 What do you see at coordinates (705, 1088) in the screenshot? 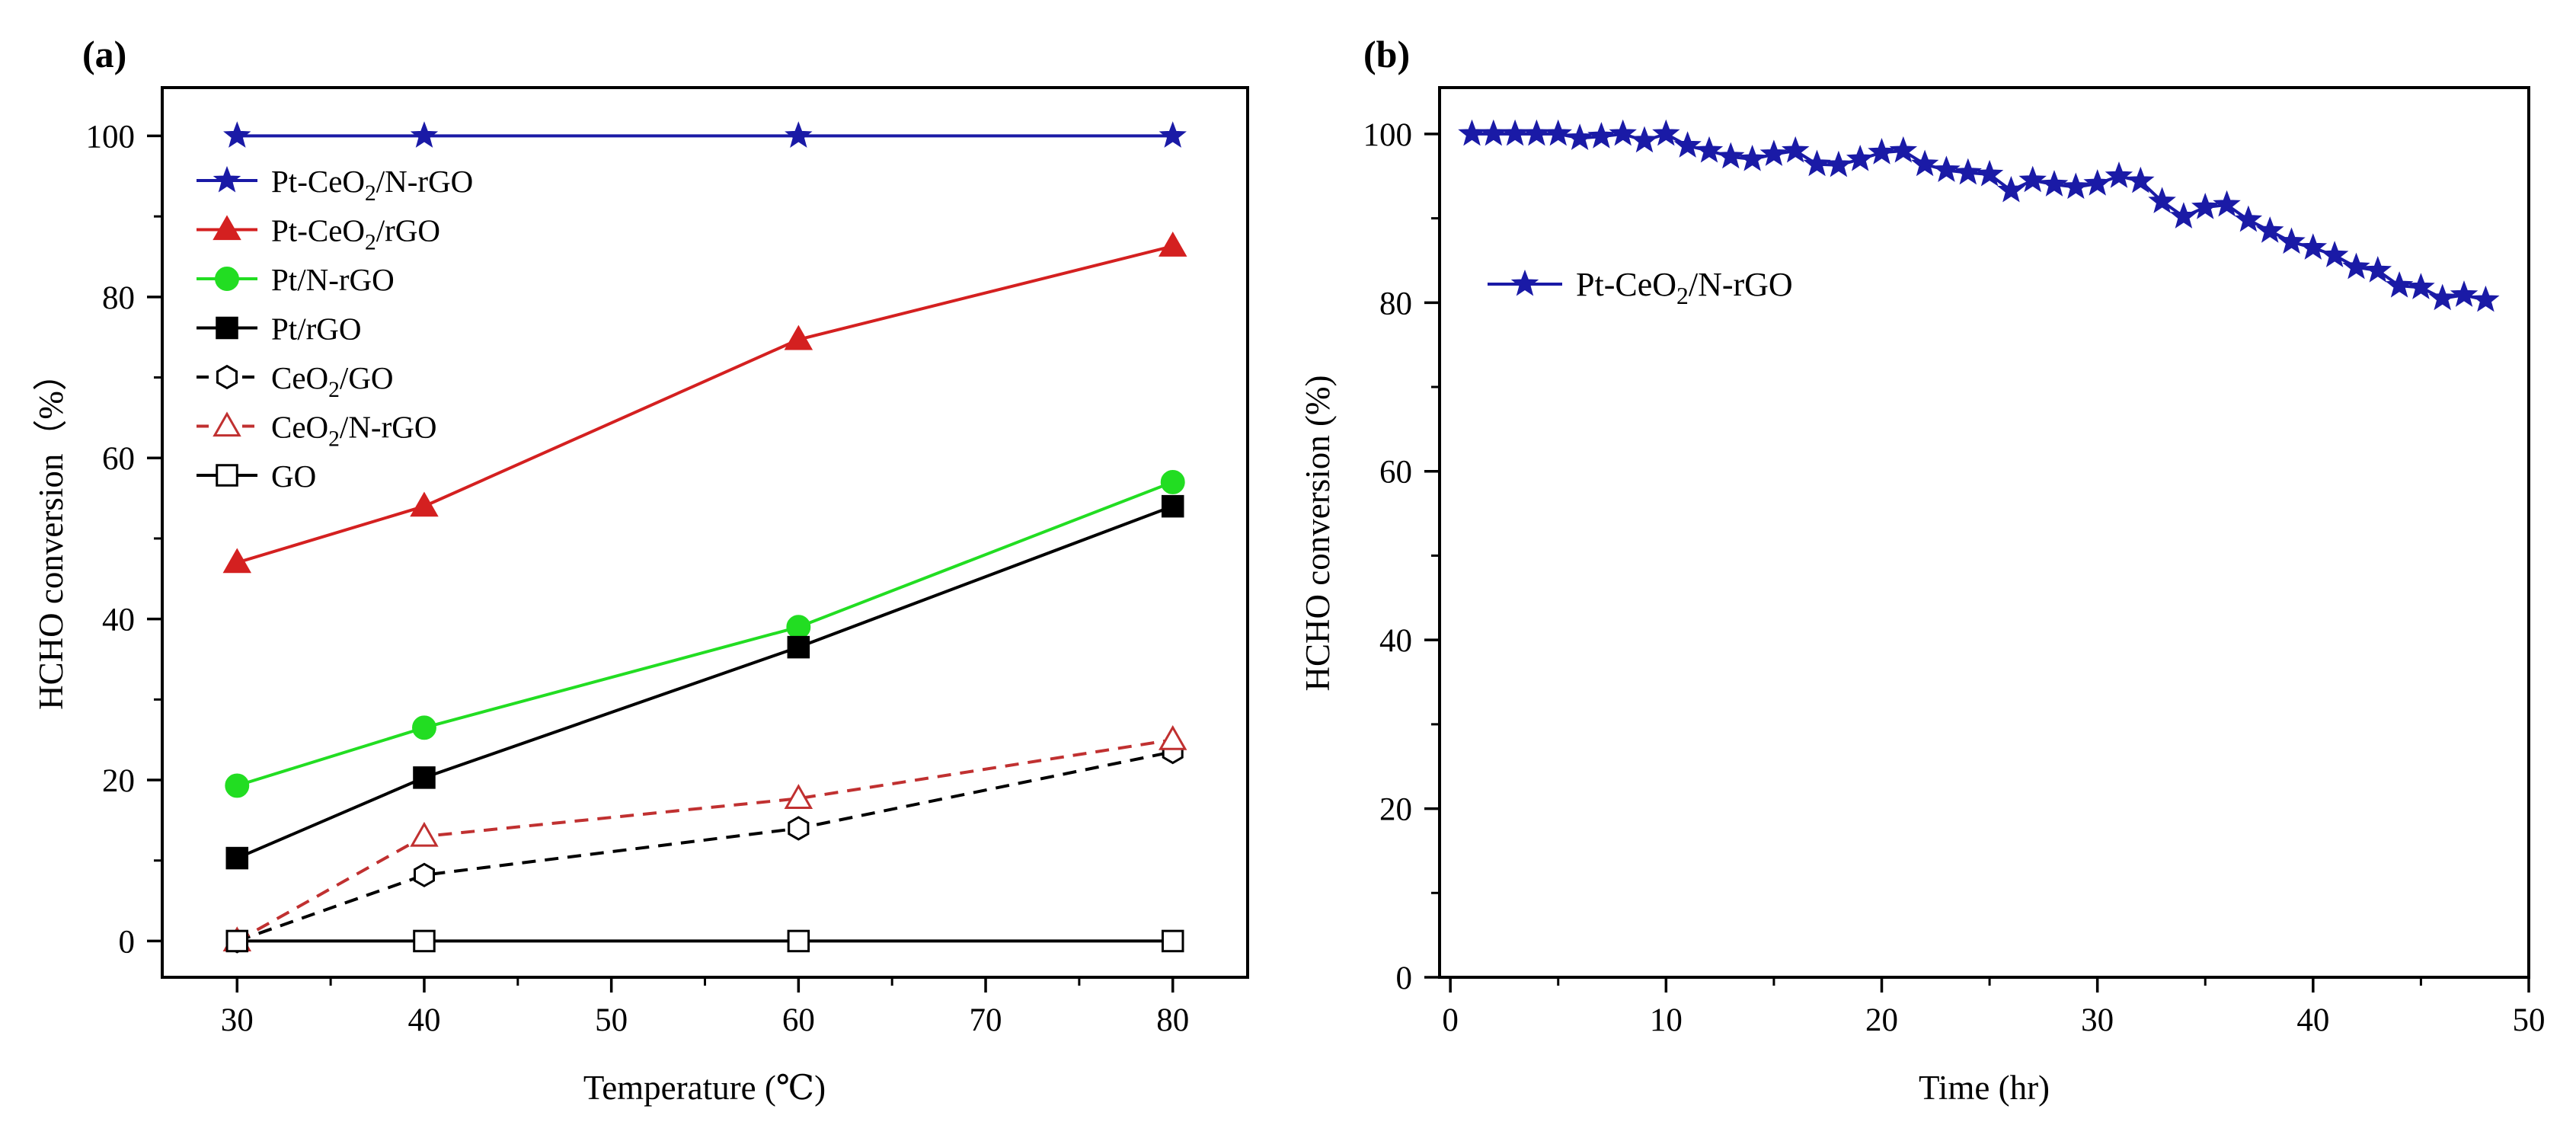
I see `panel-a-x-axis-title: Temperature (℃)` at bounding box center [705, 1088].